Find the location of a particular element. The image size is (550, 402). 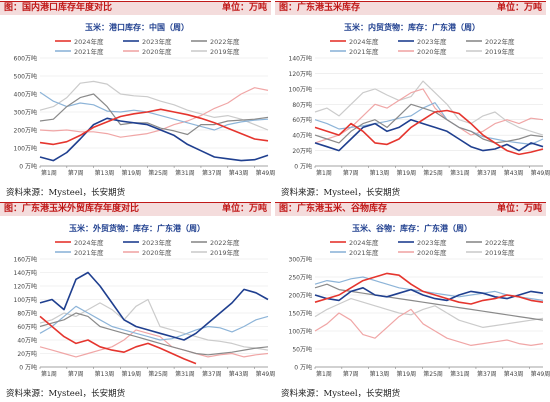

chart-title: 玉米：外贸货物：库存：广东港（周） is located at coordinates (137, 228).